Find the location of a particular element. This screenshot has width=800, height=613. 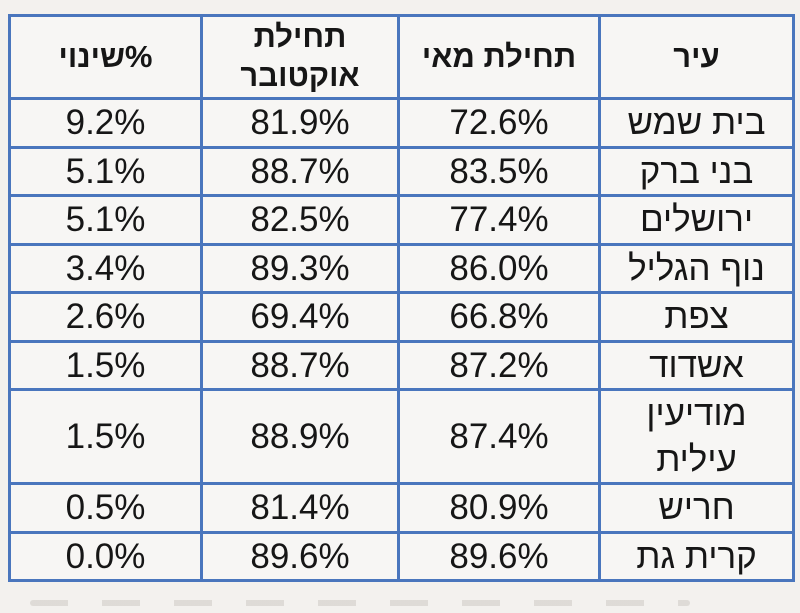

cell-change: 0.0% is located at coordinates (105, 556).